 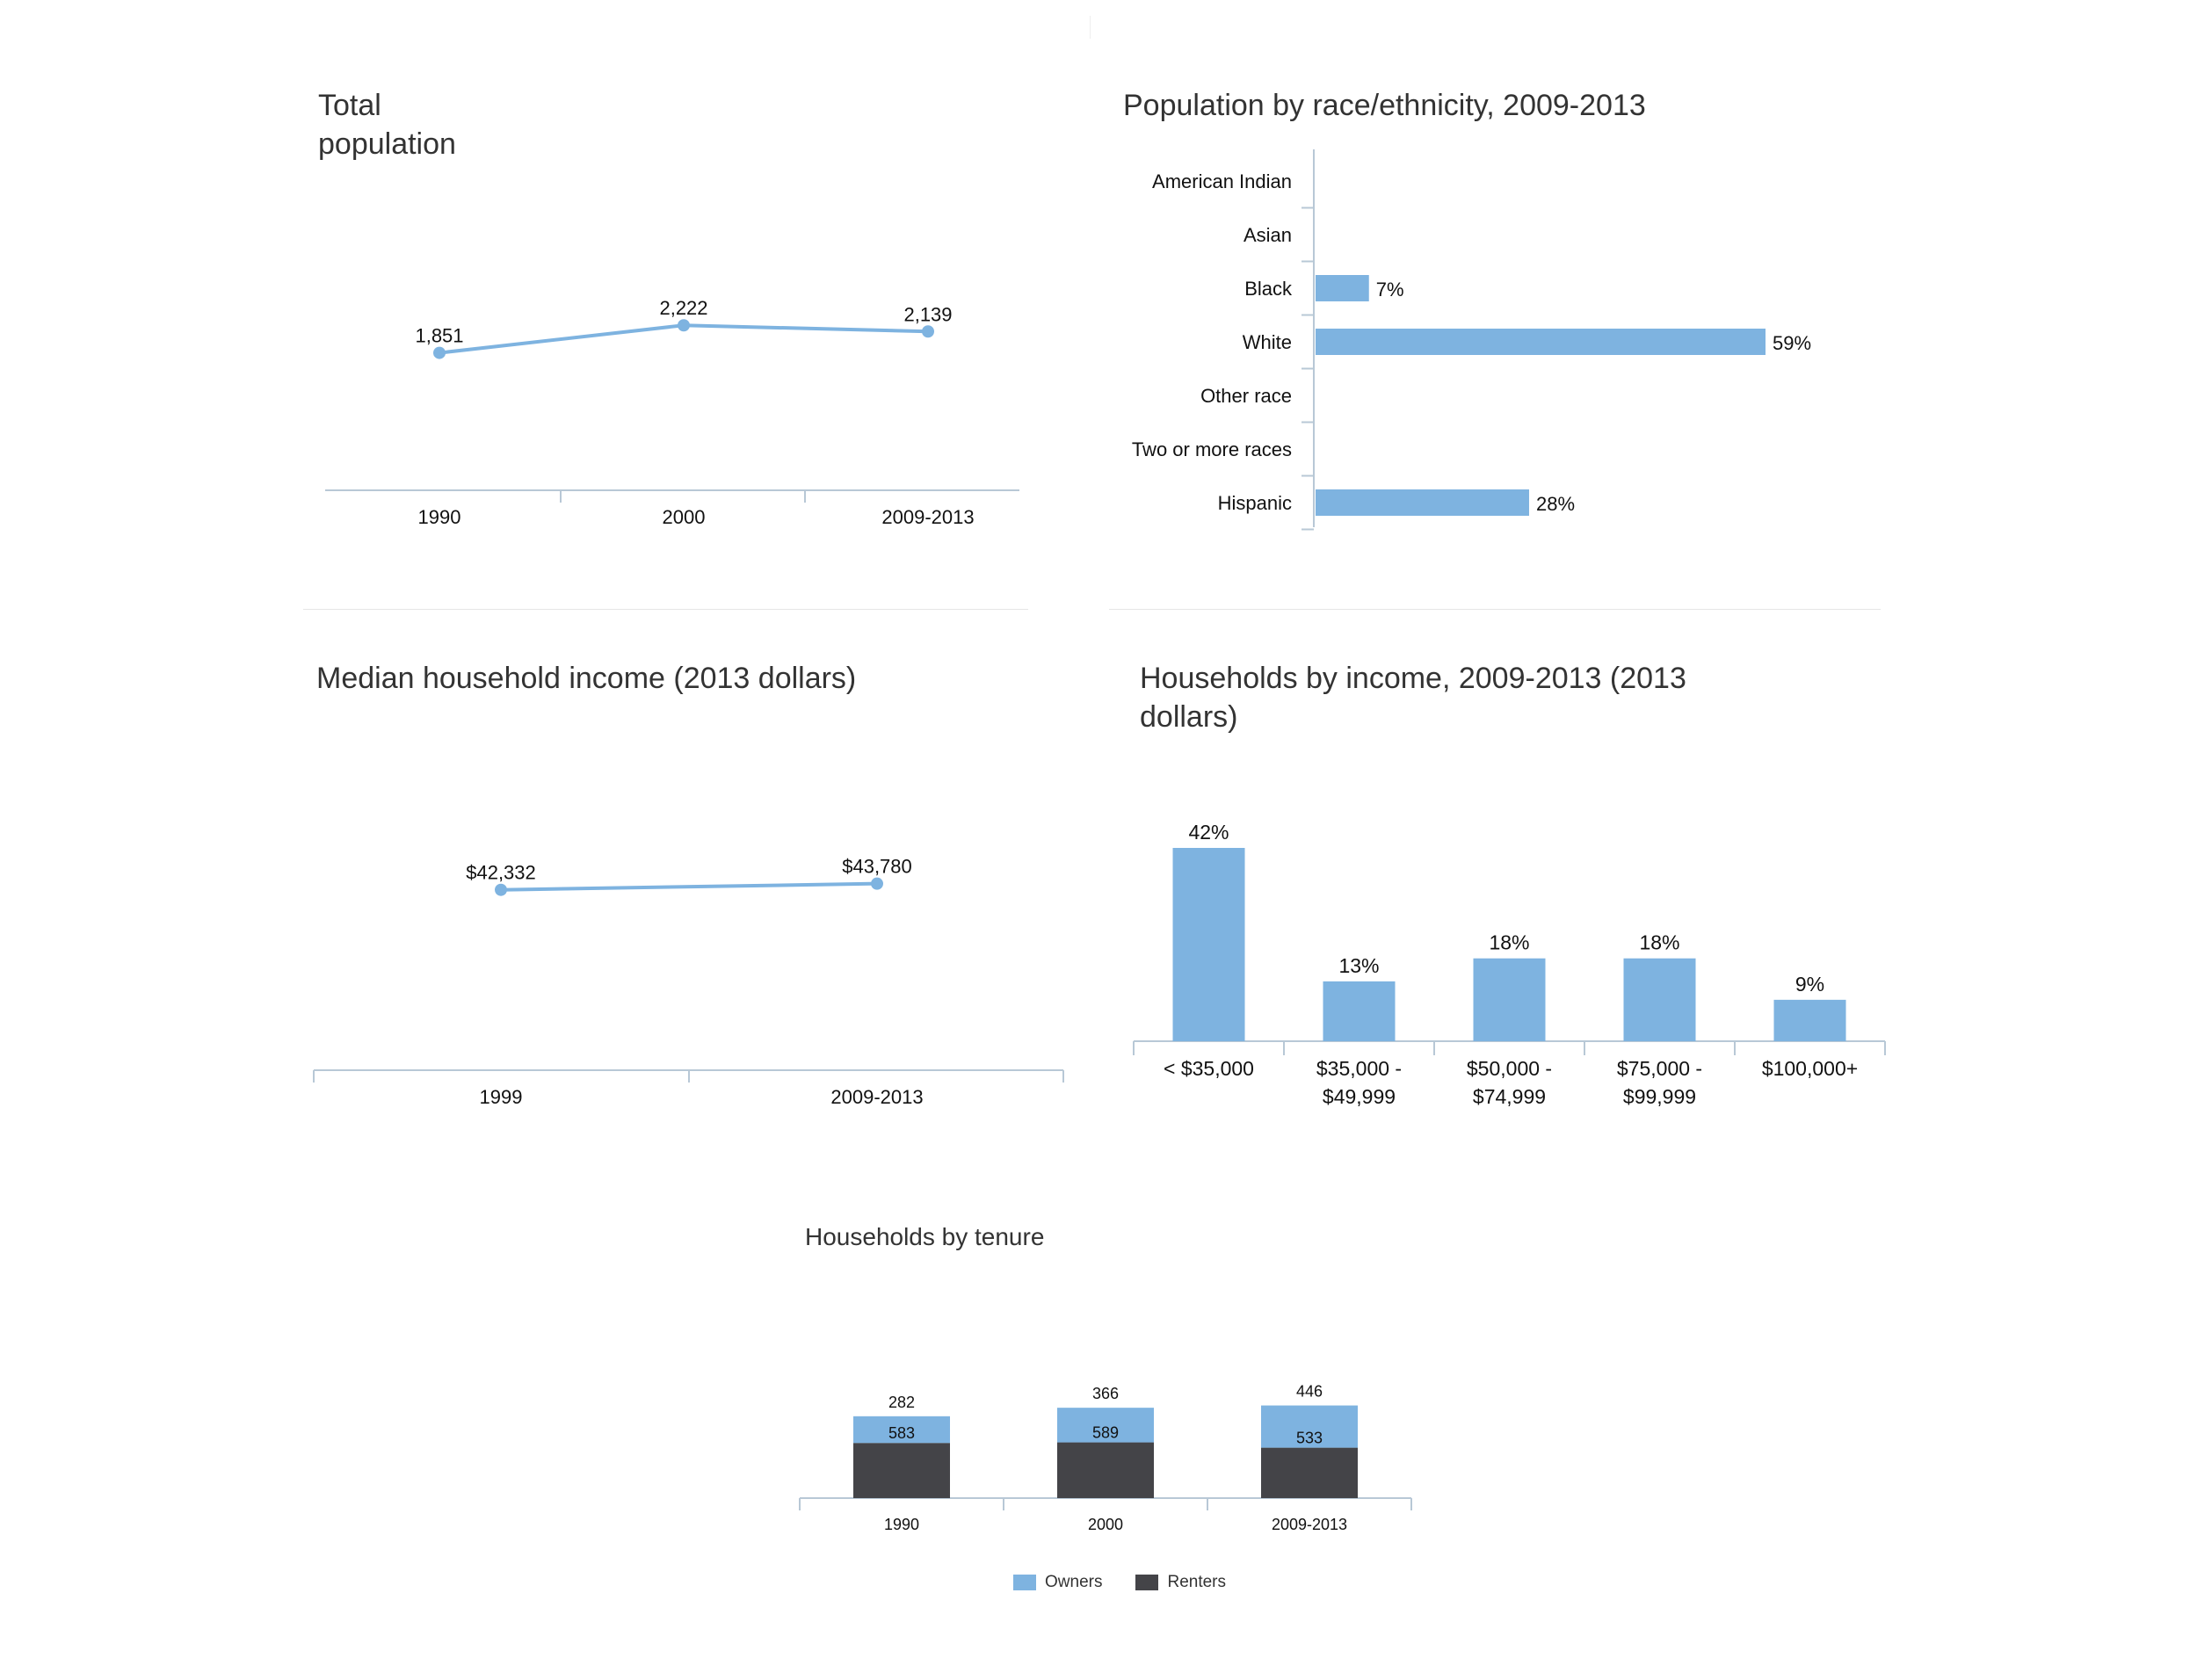 I want to click on category-label: Two or more races, so click(x=1212, y=449).